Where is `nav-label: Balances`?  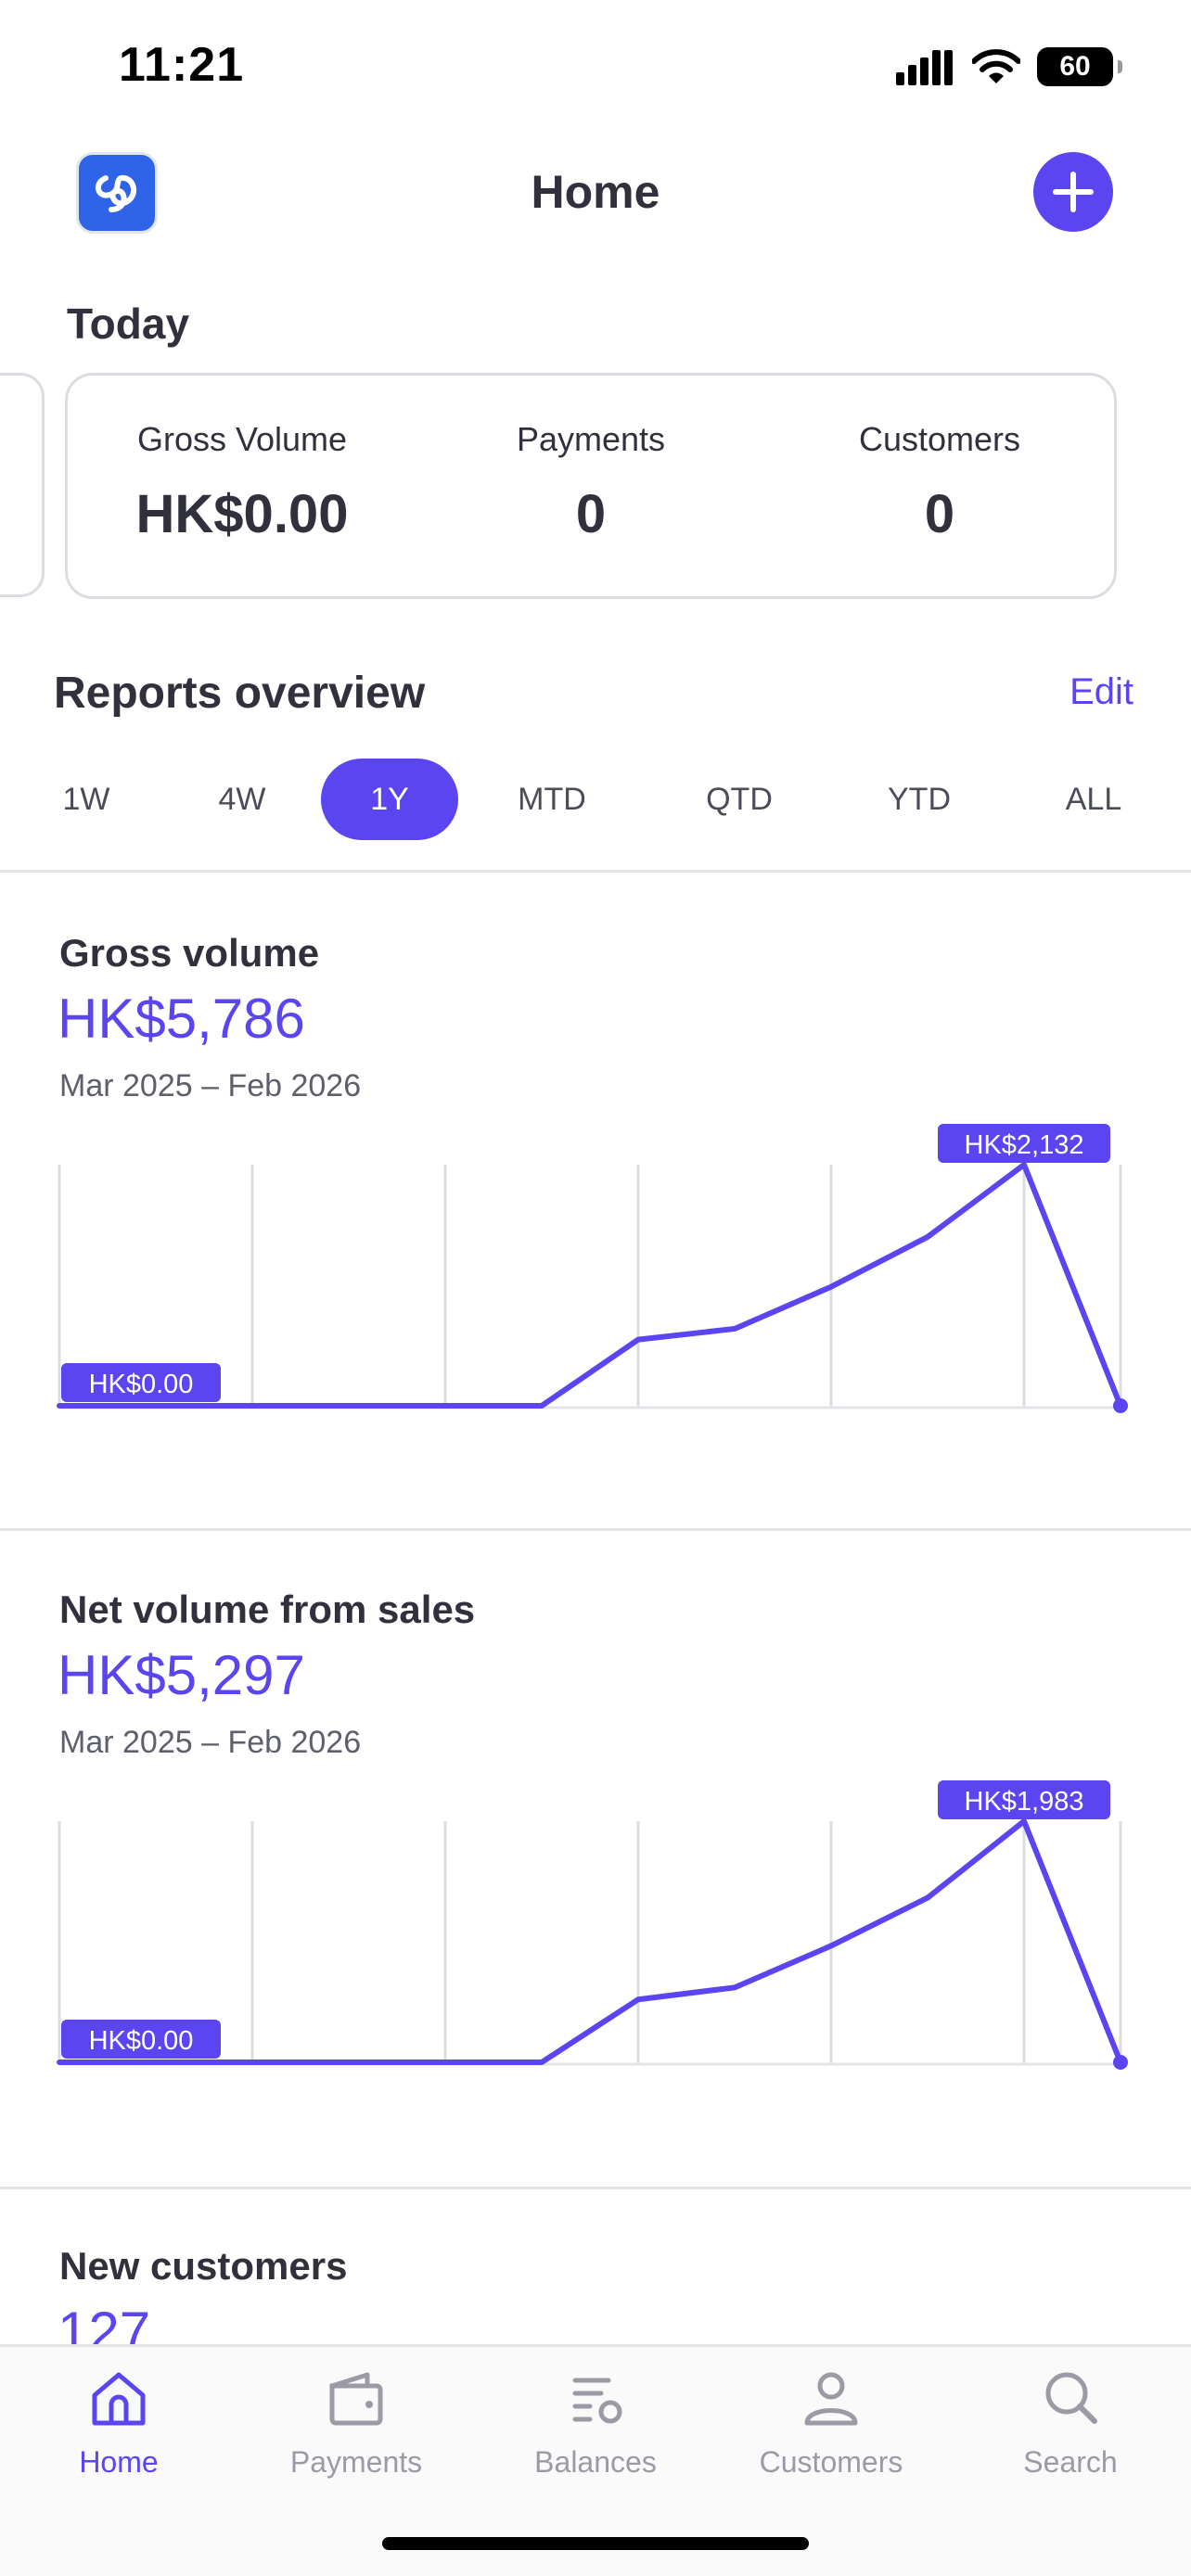 nav-label: Balances is located at coordinates (595, 2462).